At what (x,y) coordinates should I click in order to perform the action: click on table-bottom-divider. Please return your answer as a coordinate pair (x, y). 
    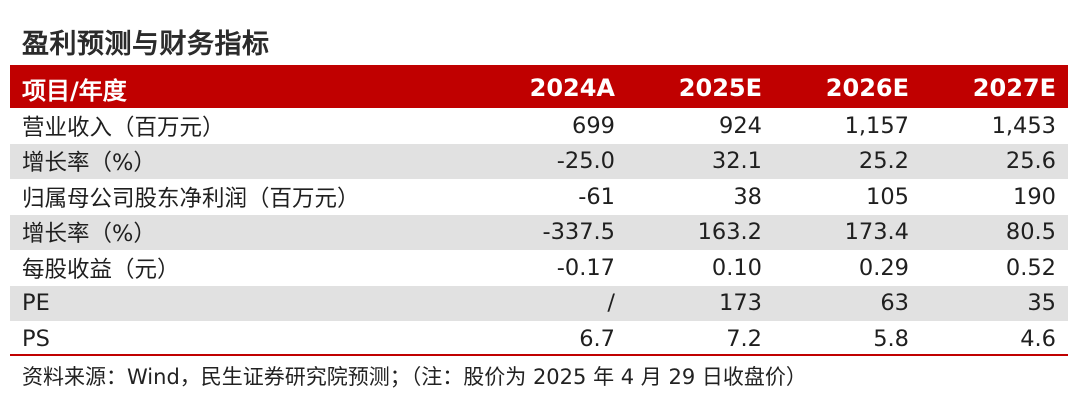
    Looking at the image, I should click on (539, 355).